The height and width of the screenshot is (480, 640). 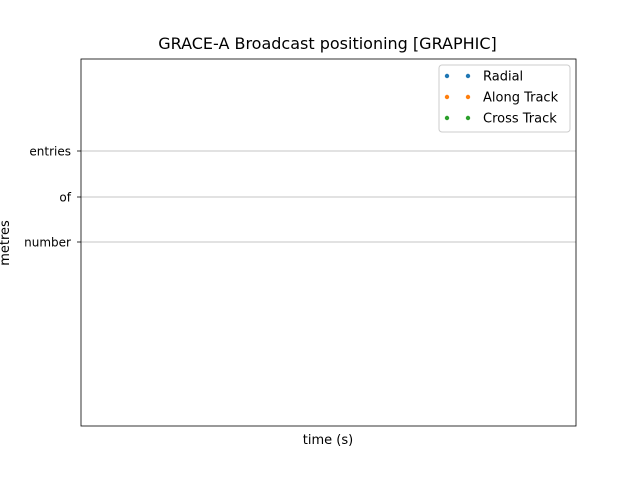 I want to click on y-tick-label: of, so click(x=65, y=198).